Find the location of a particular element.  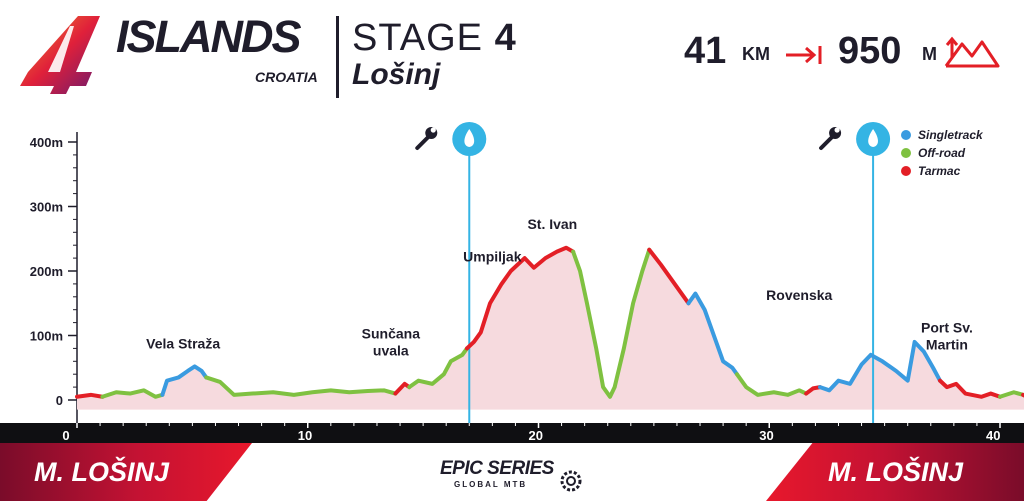

footer: M. LOŠINJ M. LOŠINJ is located at coordinates (512, 472).